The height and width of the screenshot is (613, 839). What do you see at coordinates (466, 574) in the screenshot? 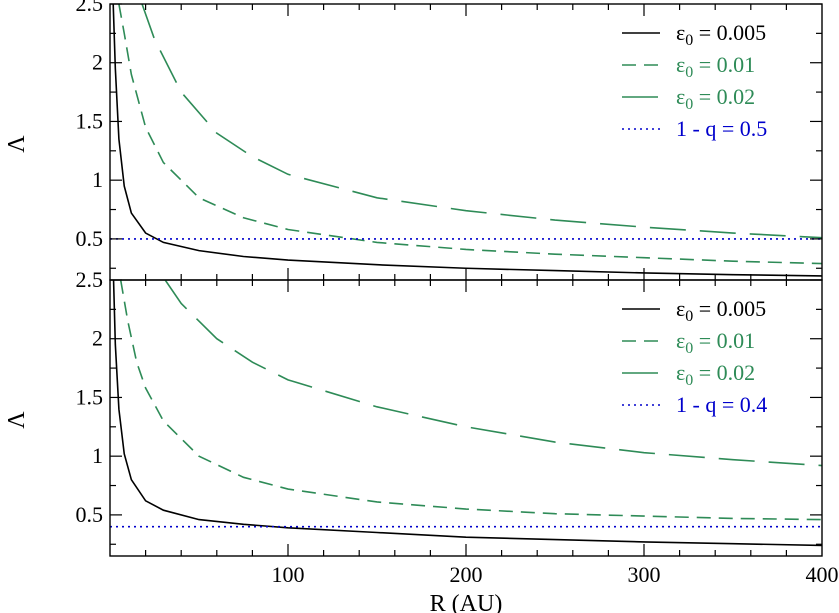
I see `x-tick-label: 200` at bounding box center [466, 574].